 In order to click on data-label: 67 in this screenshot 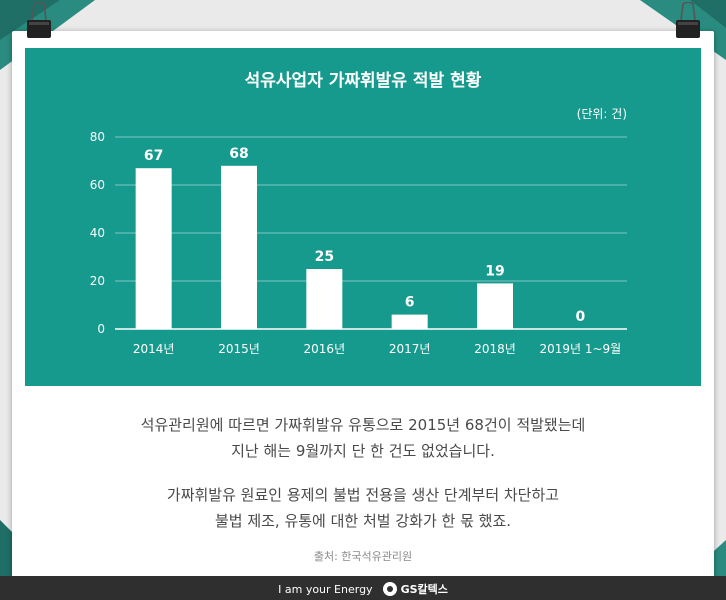, I will do `click(153, 156)`.